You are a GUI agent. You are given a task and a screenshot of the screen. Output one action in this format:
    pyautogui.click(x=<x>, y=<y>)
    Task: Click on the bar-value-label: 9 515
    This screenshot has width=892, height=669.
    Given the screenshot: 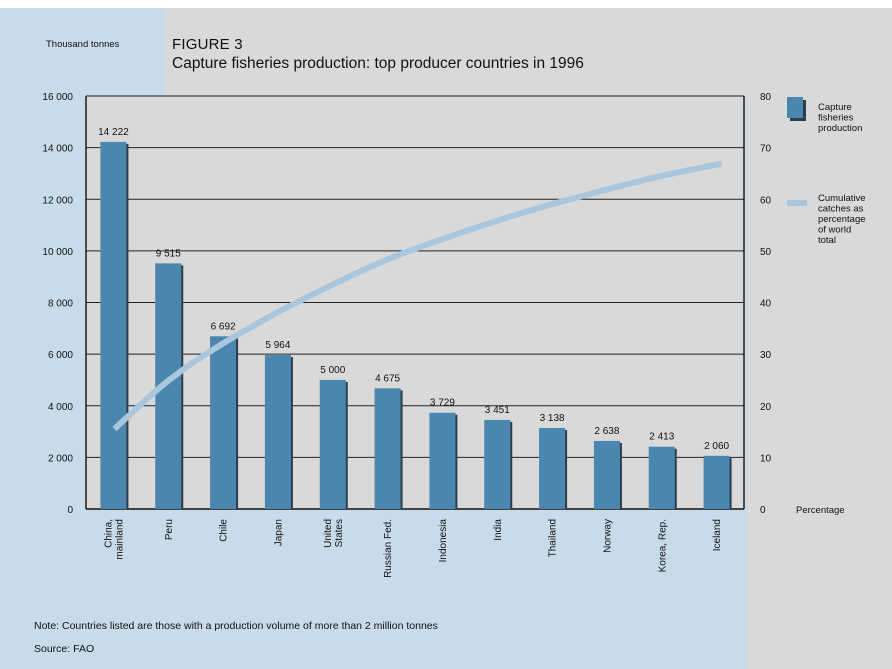 What is the action you would take?
    pyautogui.click(x=168, y=253)
    